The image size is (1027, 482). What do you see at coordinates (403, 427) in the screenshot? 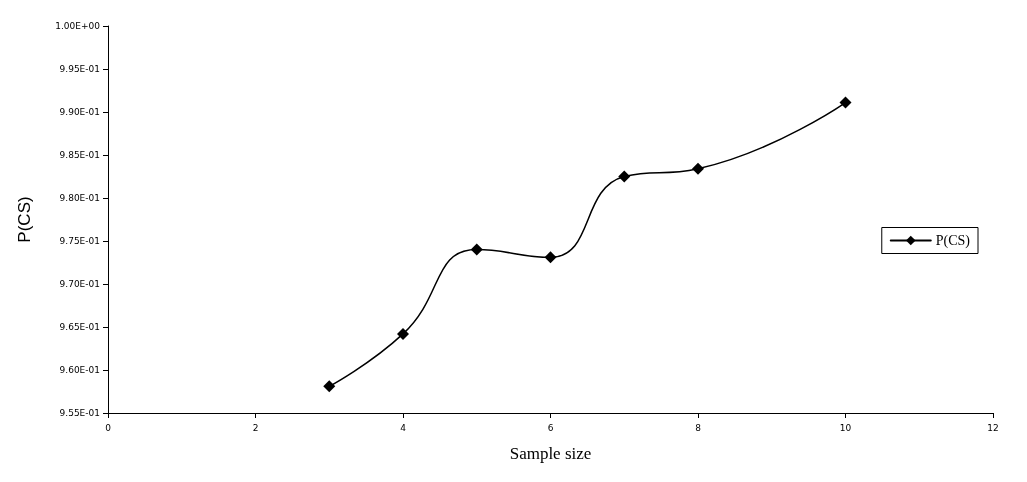
I see `x-tick-label: 4` at bounding box center [403, 427].